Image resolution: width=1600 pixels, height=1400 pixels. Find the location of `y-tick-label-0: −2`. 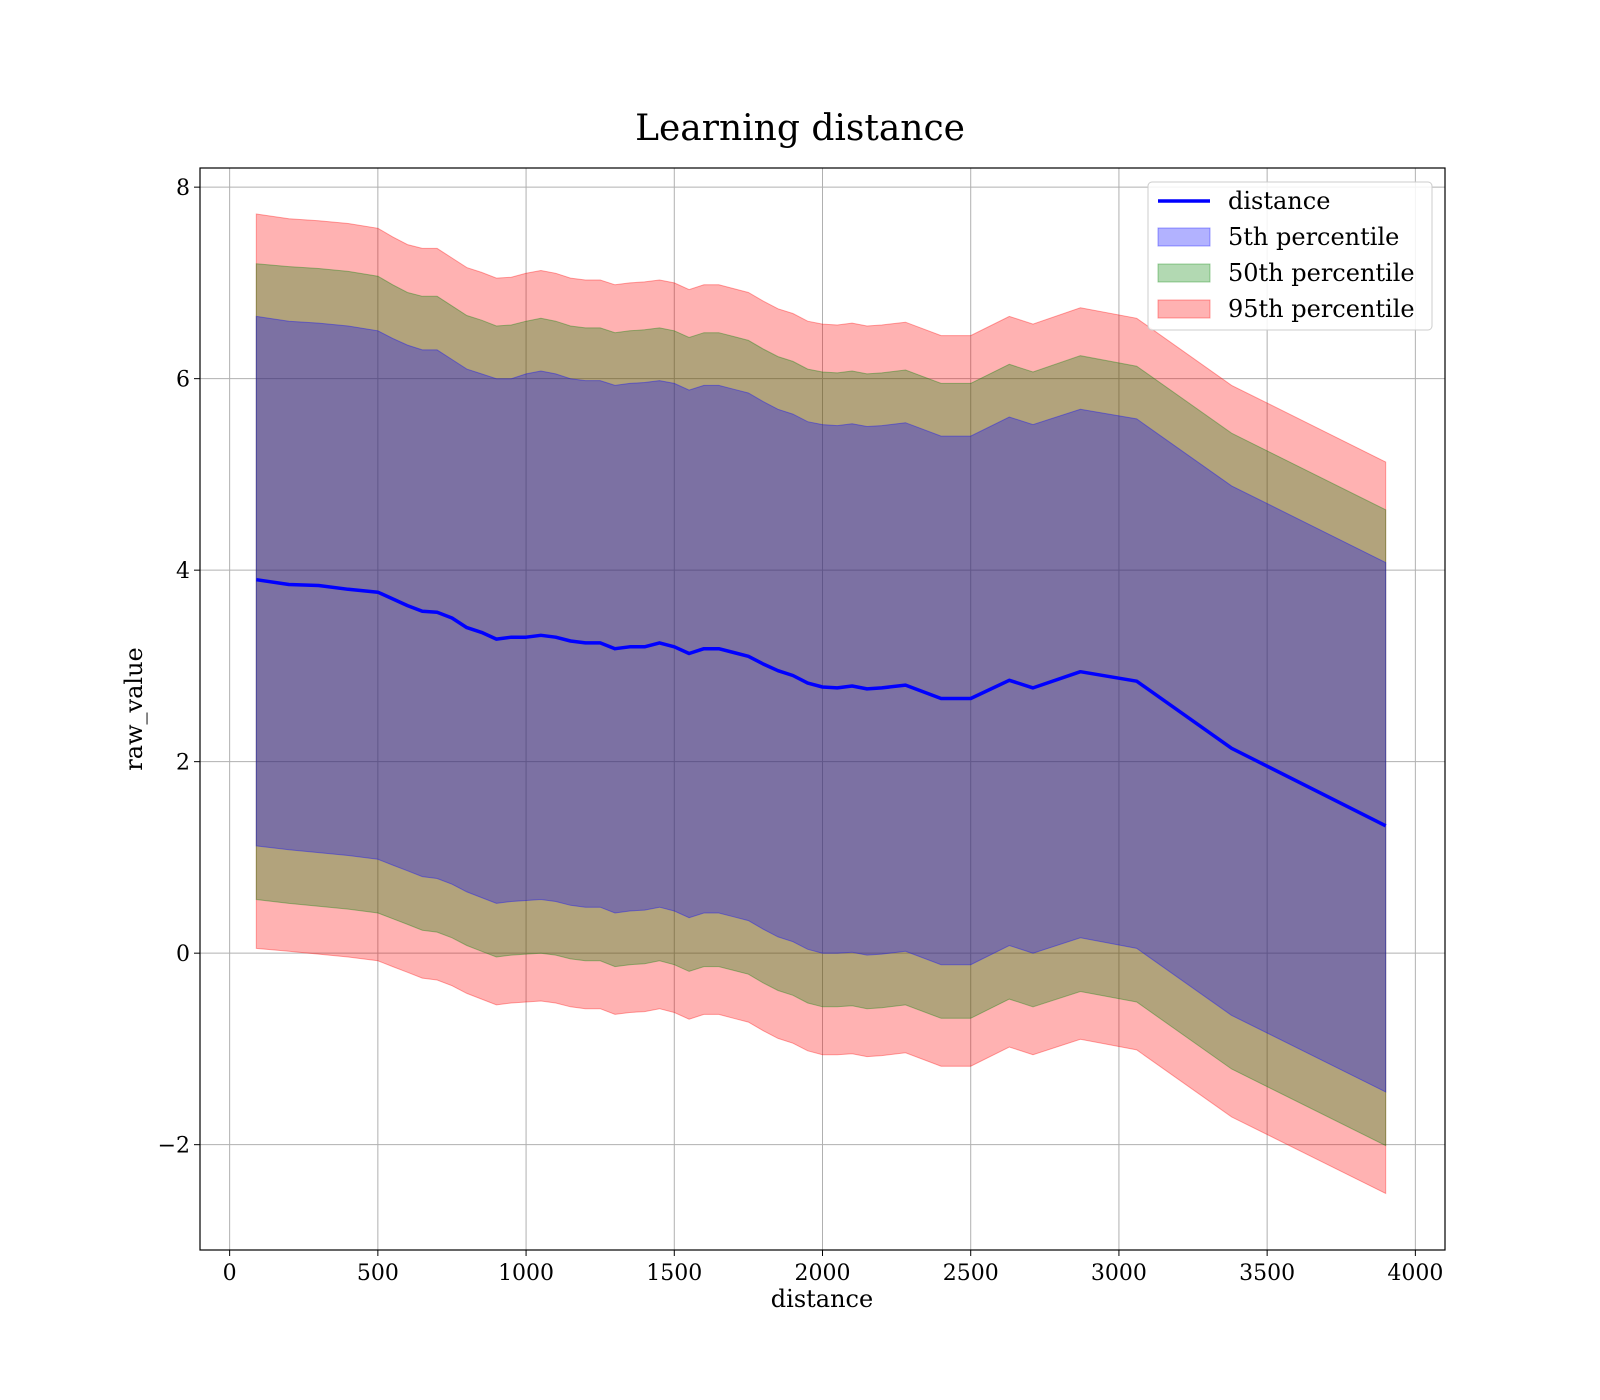

y-tick-label-0: −2 is located at coordinates (174, 1146).